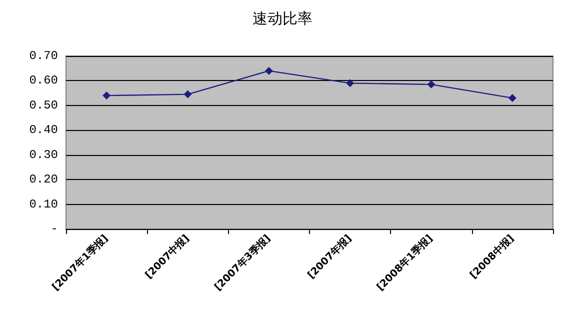  What do you see at coordinates (43, 155) in the screenshot?
I see `y-tick-label: 0.30` at bounding box center [43, 155].